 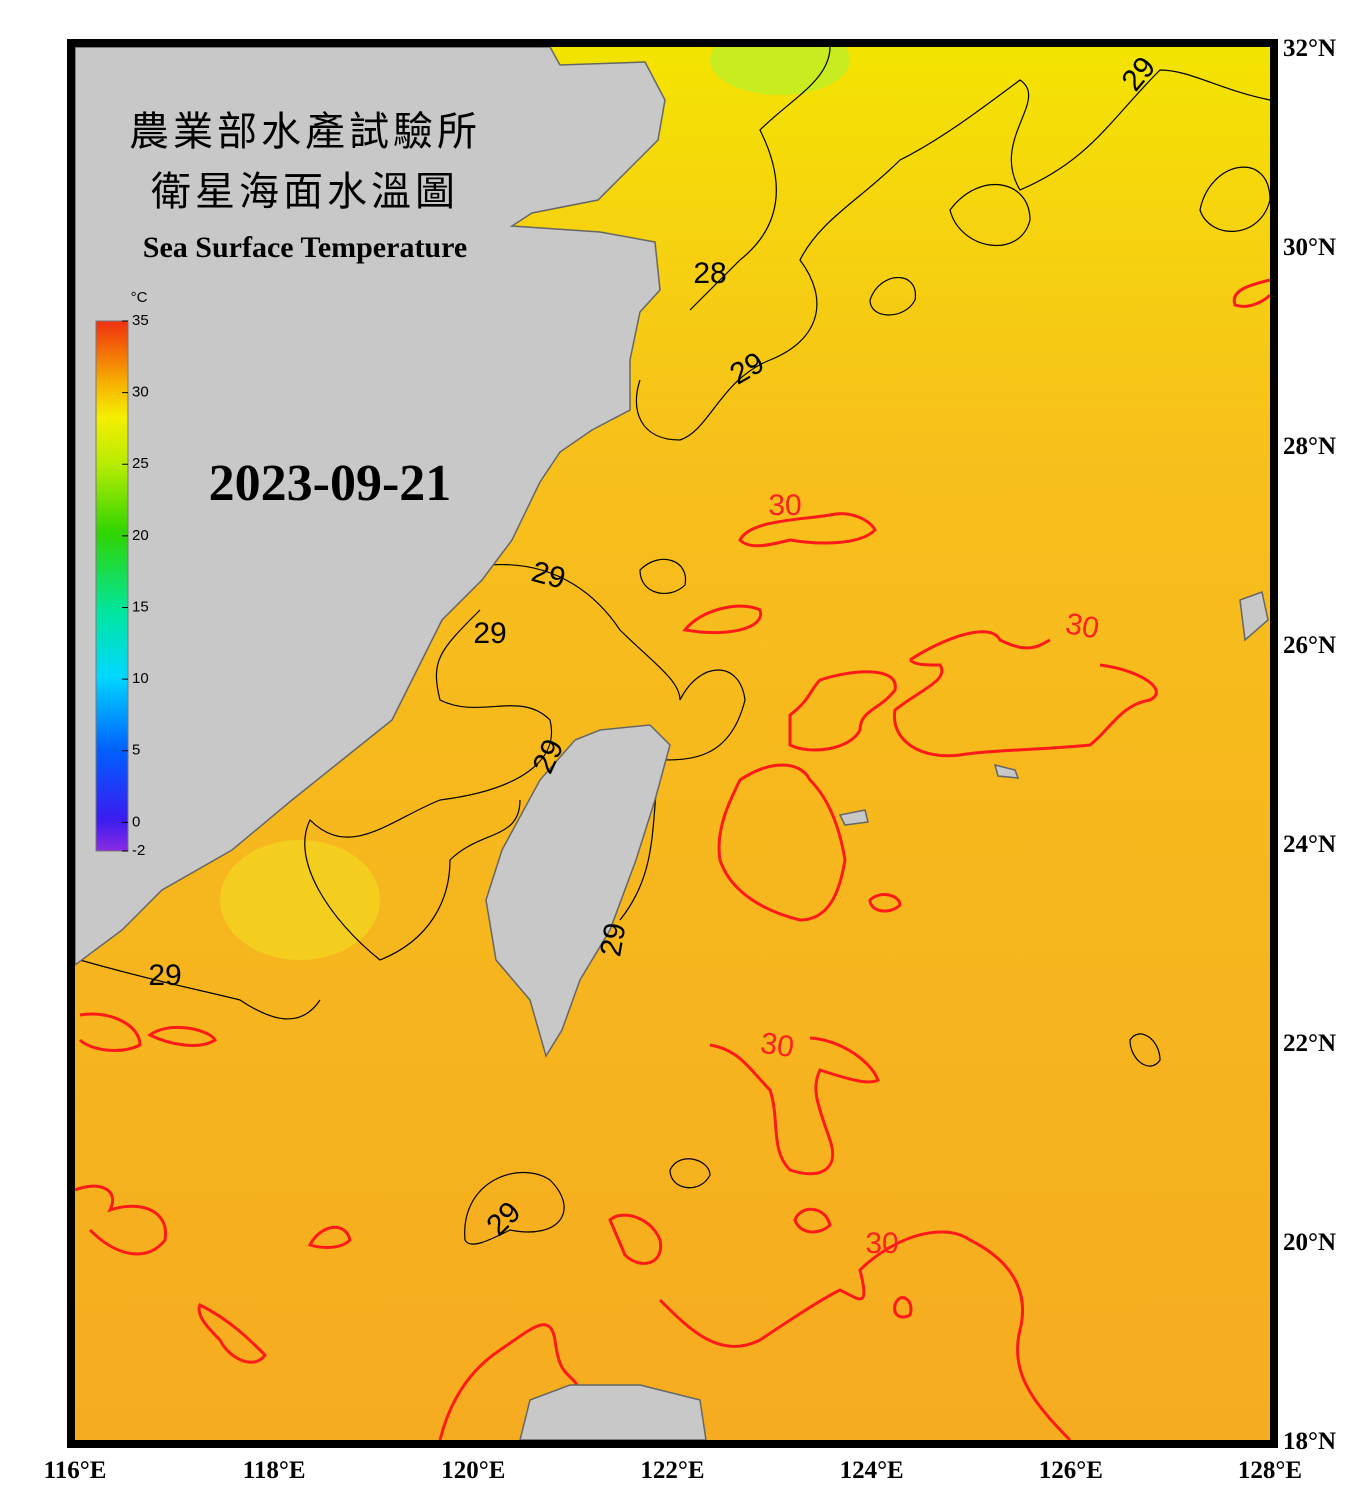 What do you see at coordinates (136, 821) in the screenshot?
I see `colorbar-tick-label: 0` at bounding box center [136, 821].